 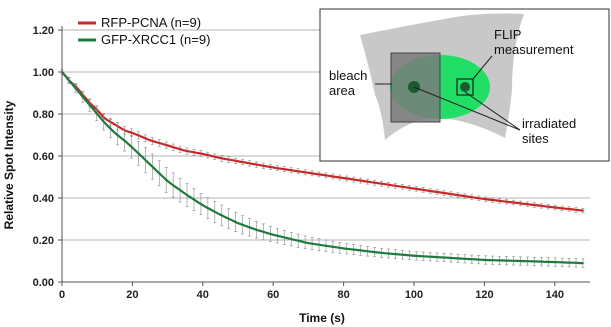 What do you see at coordinates (43, 241) in the screenshot?
I see `y-tick-label-1: 0.20` at bounding box center [43, 241].